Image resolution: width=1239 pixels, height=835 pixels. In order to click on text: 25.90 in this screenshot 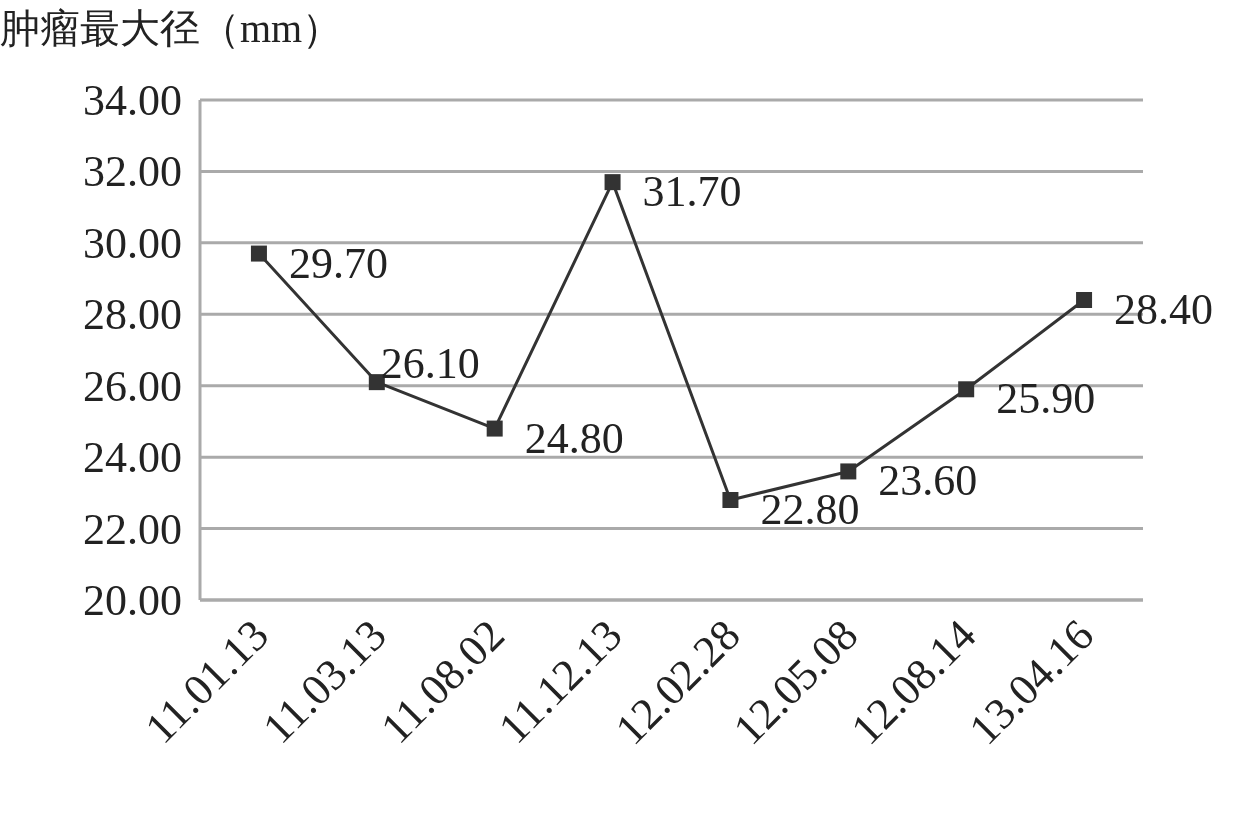, I will do `click(1046, 399)`.